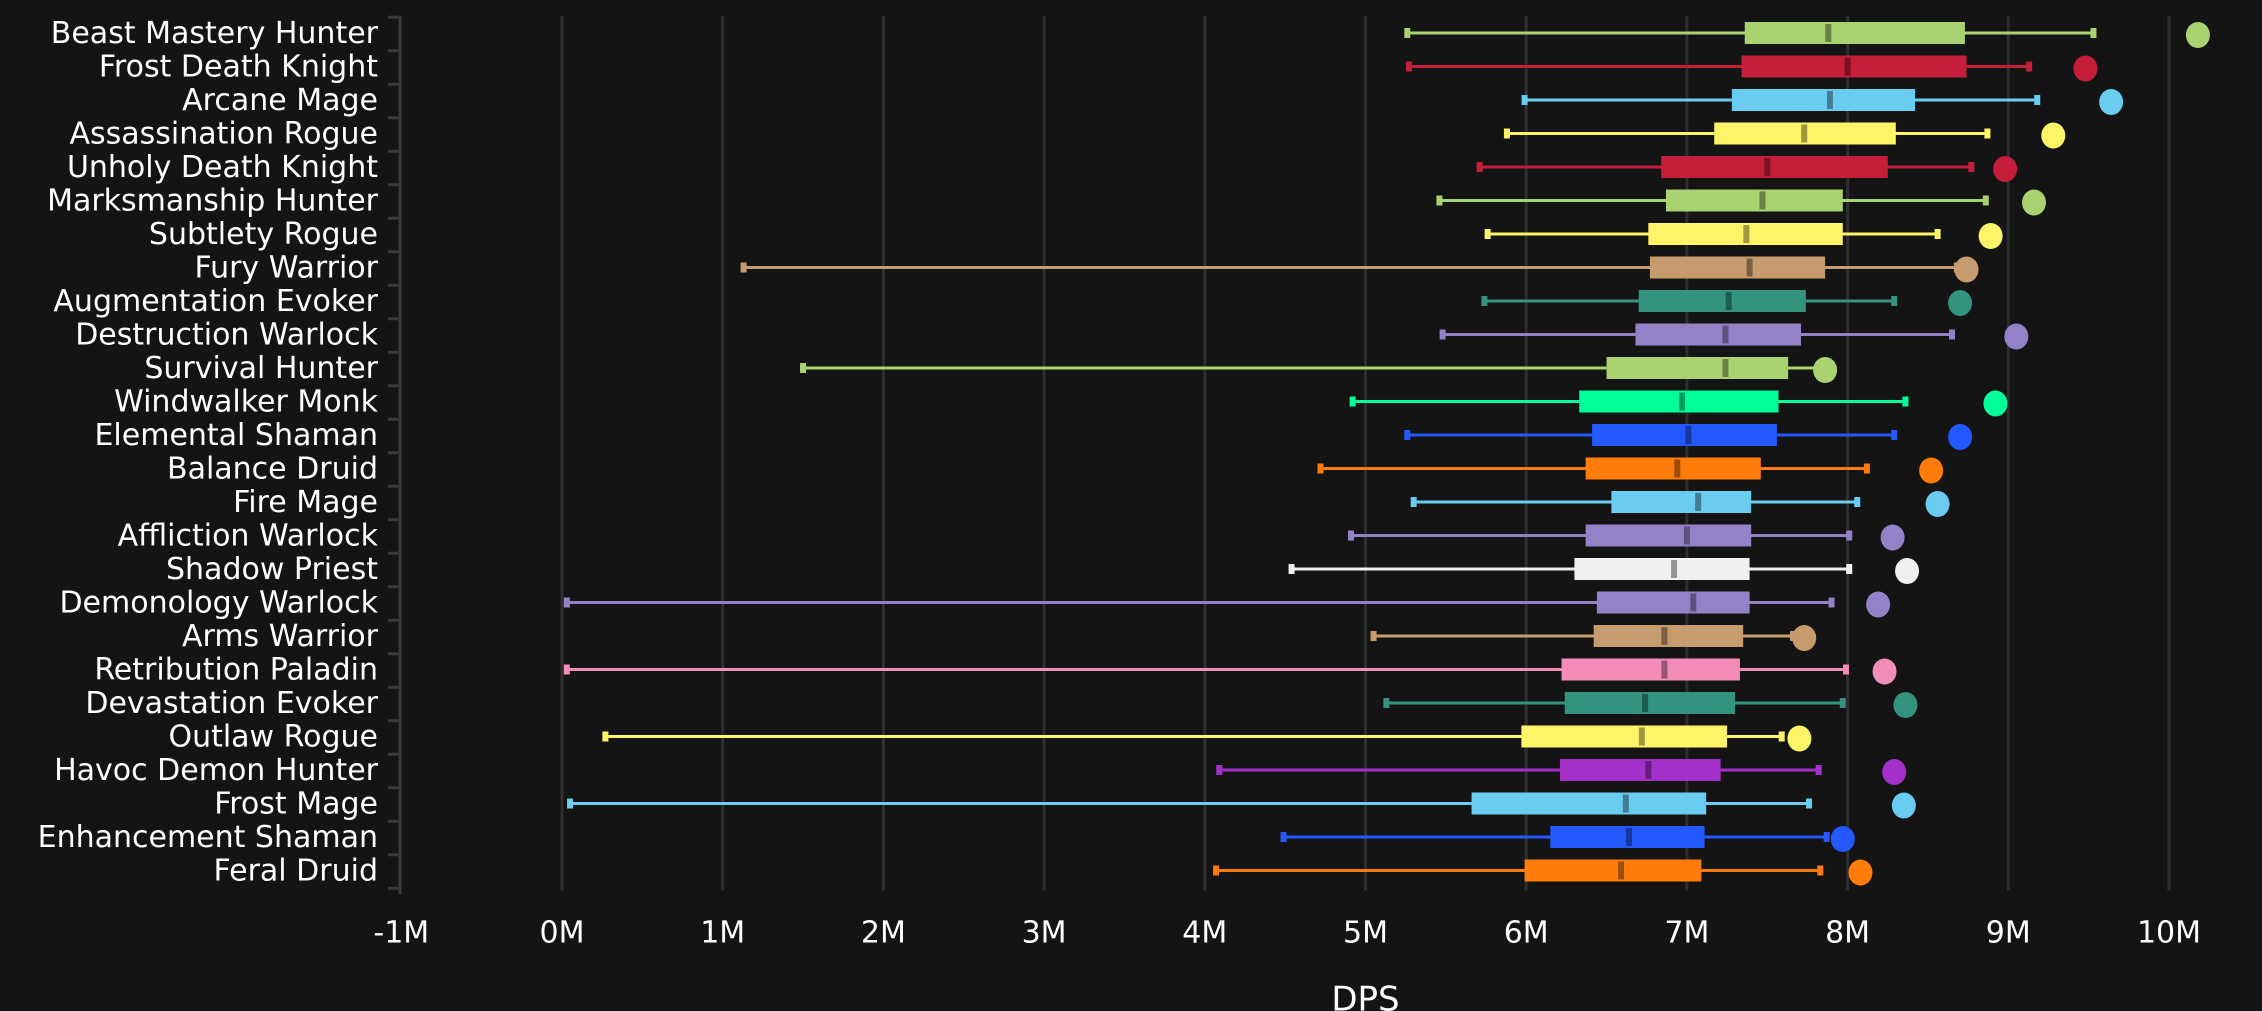 This screenshot has width=2262, height=1011. I want to click on series-row: Elemental Shaman, so click(1033, 435).